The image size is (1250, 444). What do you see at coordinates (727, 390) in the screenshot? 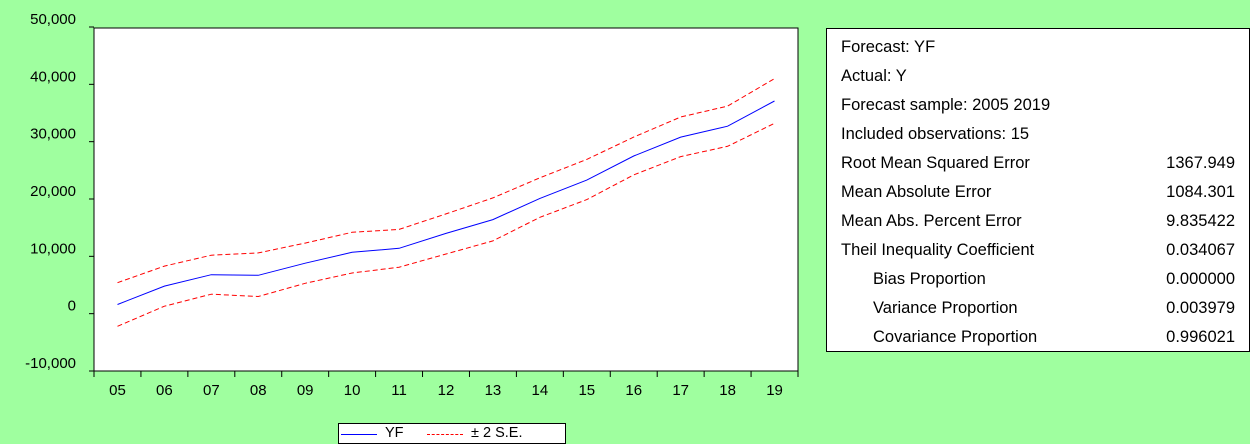
I see `x-tick-label: 18` at bounding box center [727, 390].